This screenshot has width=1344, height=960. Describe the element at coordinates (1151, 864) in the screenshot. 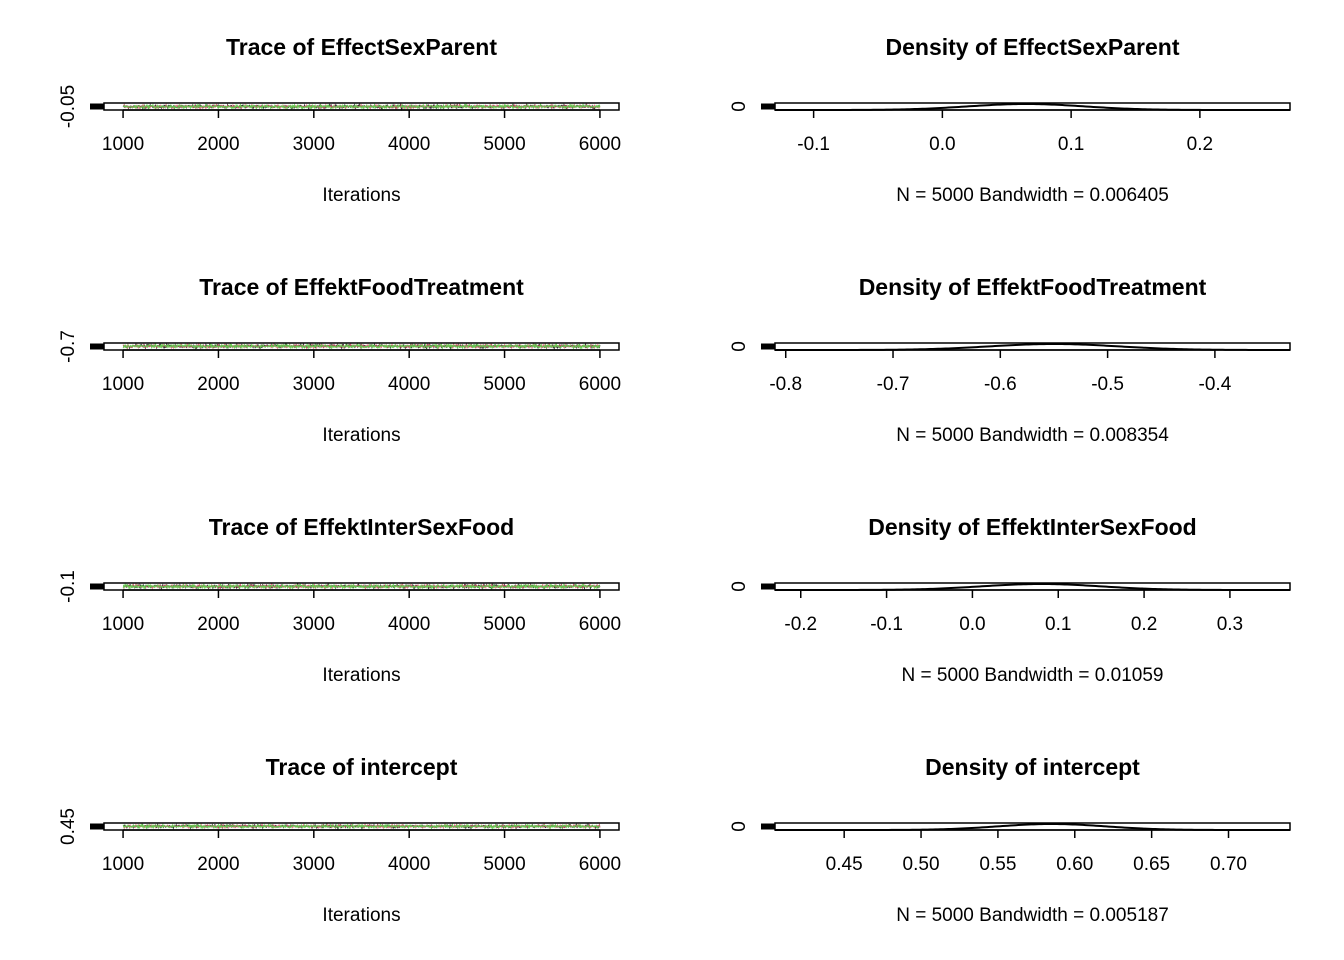

I see `x-tick-label: 0.65` at that location.